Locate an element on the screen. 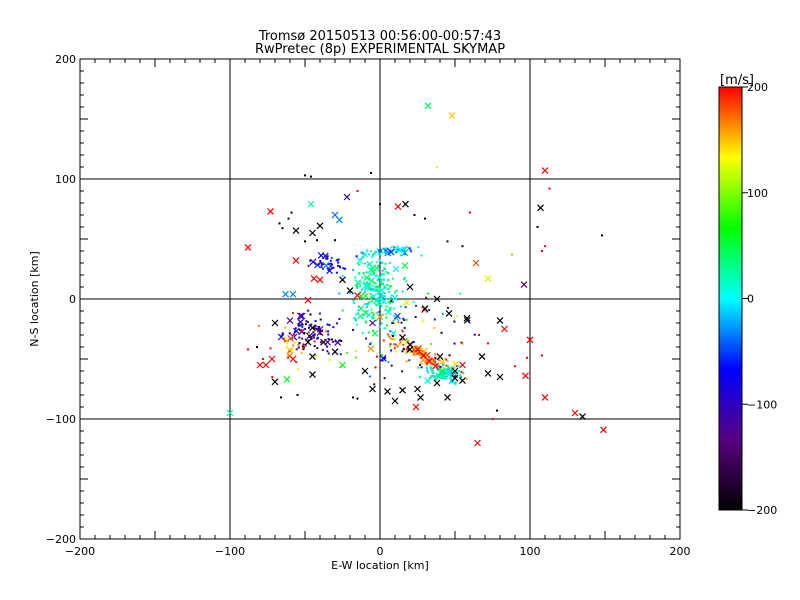  chart-subtitle: RwPretec (8p) EXPERIMENTAL SKYMAP is located at coordinates (380, 49).